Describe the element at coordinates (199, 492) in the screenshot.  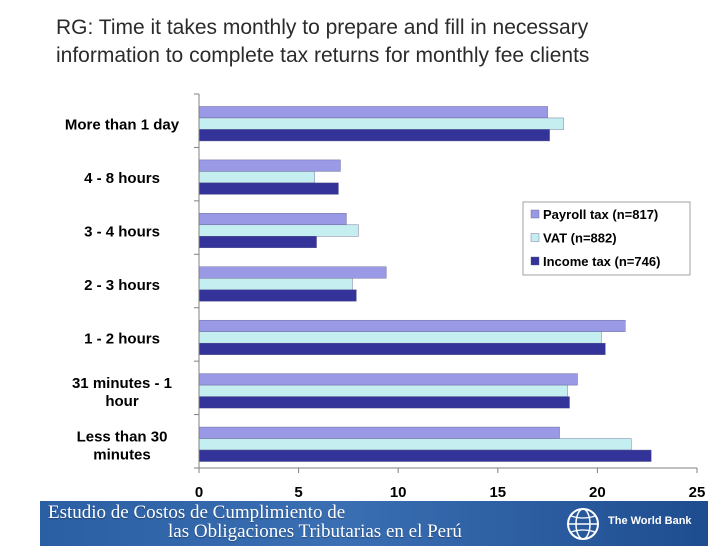
I see `x-tick-label-0: 0` at that location.